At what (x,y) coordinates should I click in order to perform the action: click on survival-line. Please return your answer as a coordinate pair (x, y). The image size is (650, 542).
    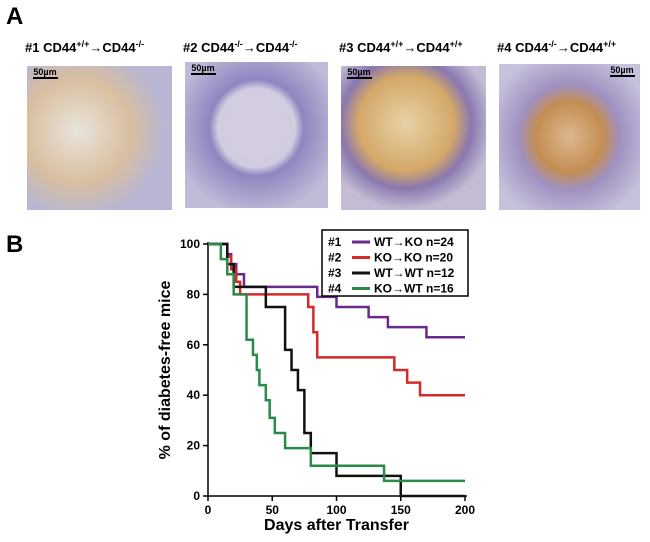
    Looking at the image, I should click on (336, 319).